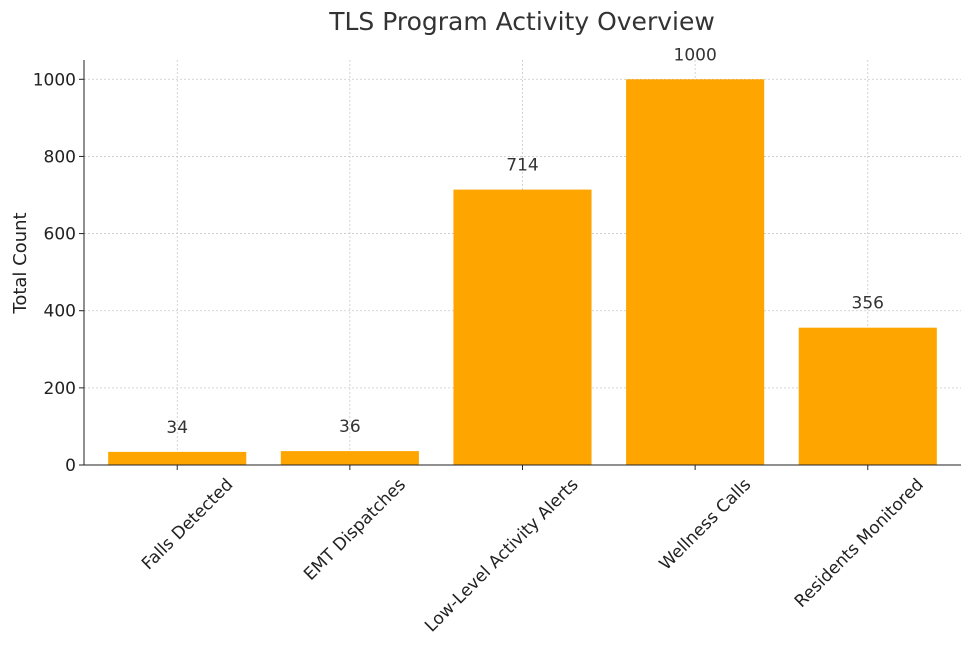  Describe the element at coordinates (60, 389) in the screenshot. I see `y-tick-label: 200` at that location.